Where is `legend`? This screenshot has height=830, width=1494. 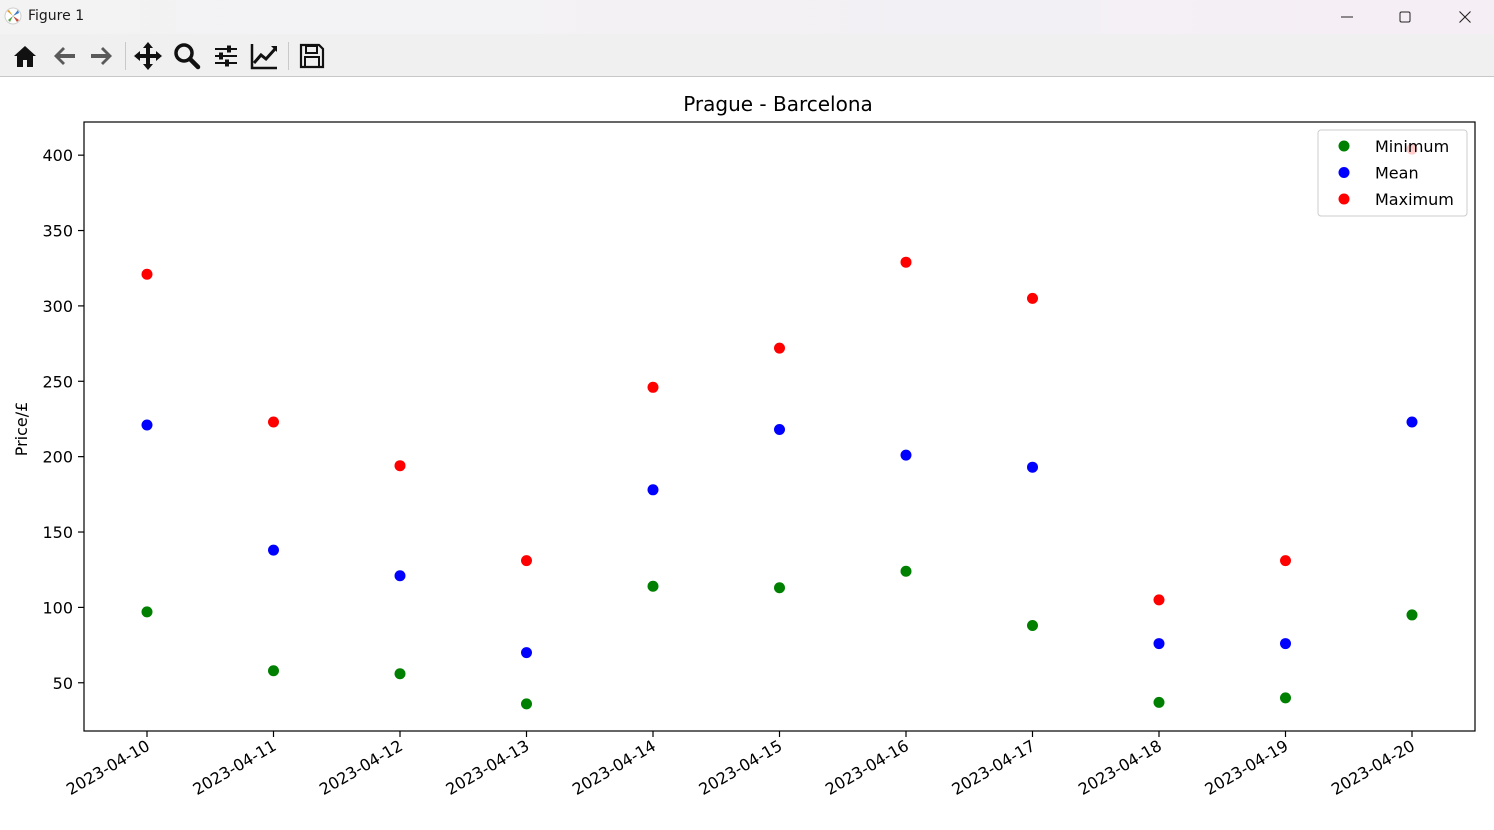 legend is located at coordinates (1392, 173).